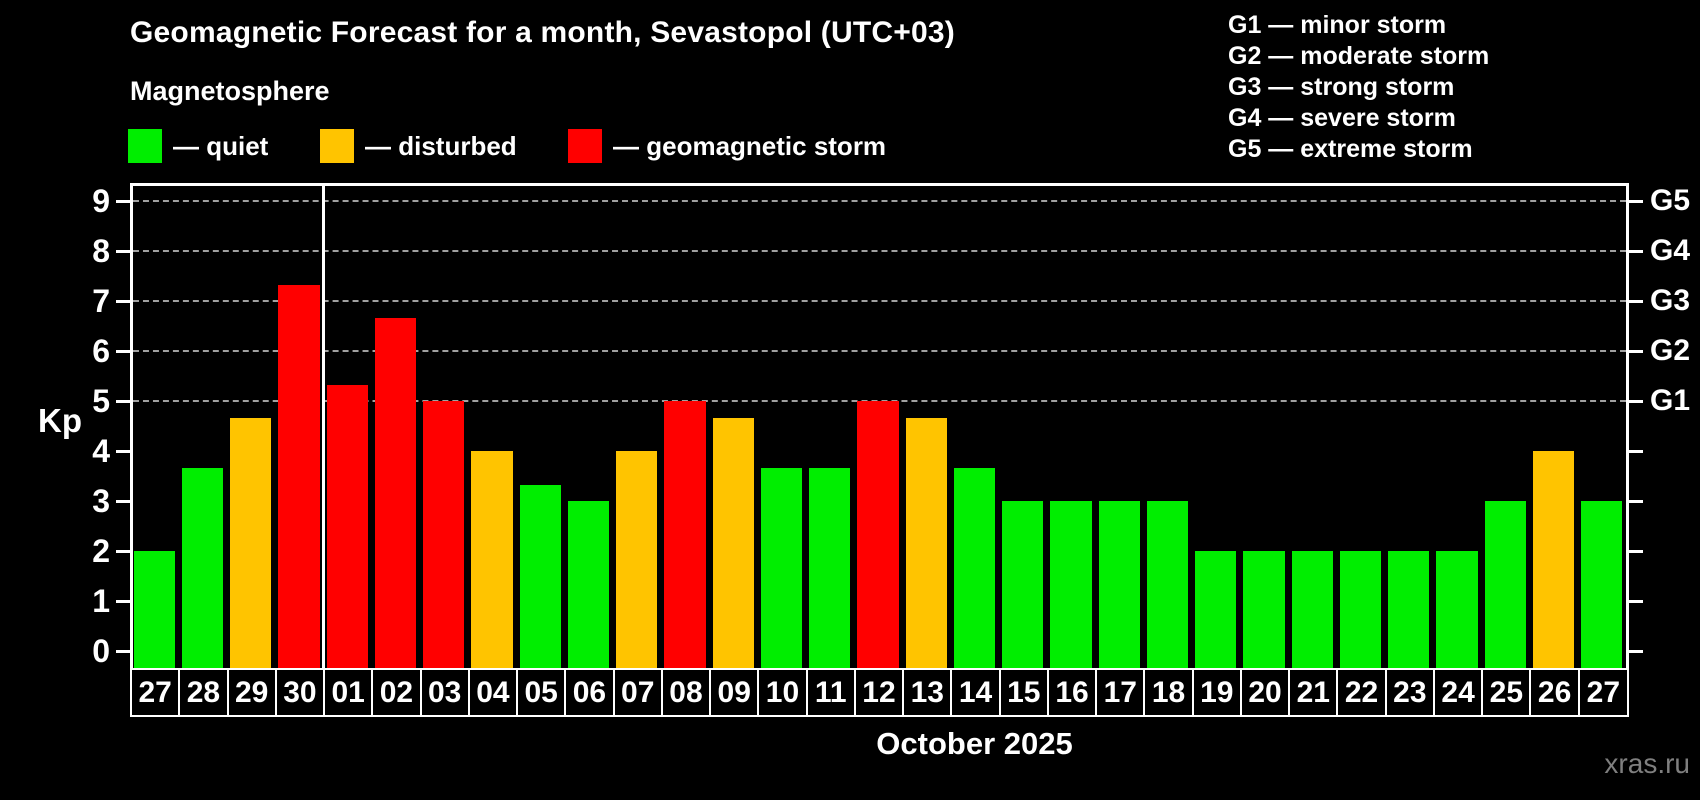 The width and height of the screenshot is (1700, 800). Describe the element at coordinates (1266, 692) in the screenshot. I see `date-label-20-oct: 20` at that location.